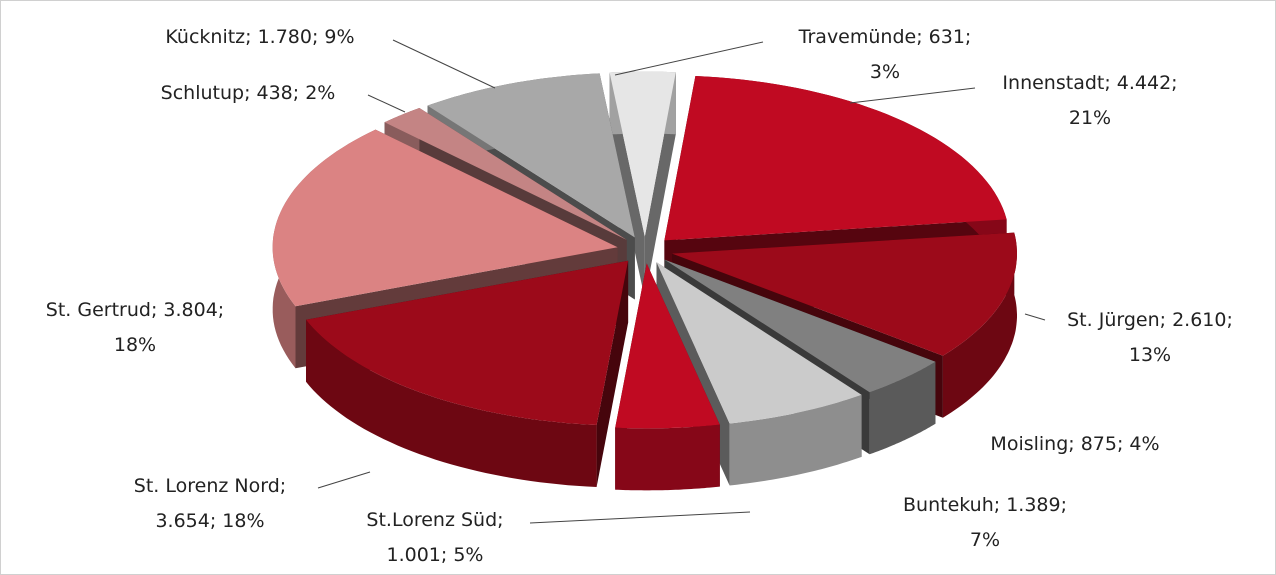  I want to click on data-label: Innenstadt; 4.442; 21%, so click(1089, 100).